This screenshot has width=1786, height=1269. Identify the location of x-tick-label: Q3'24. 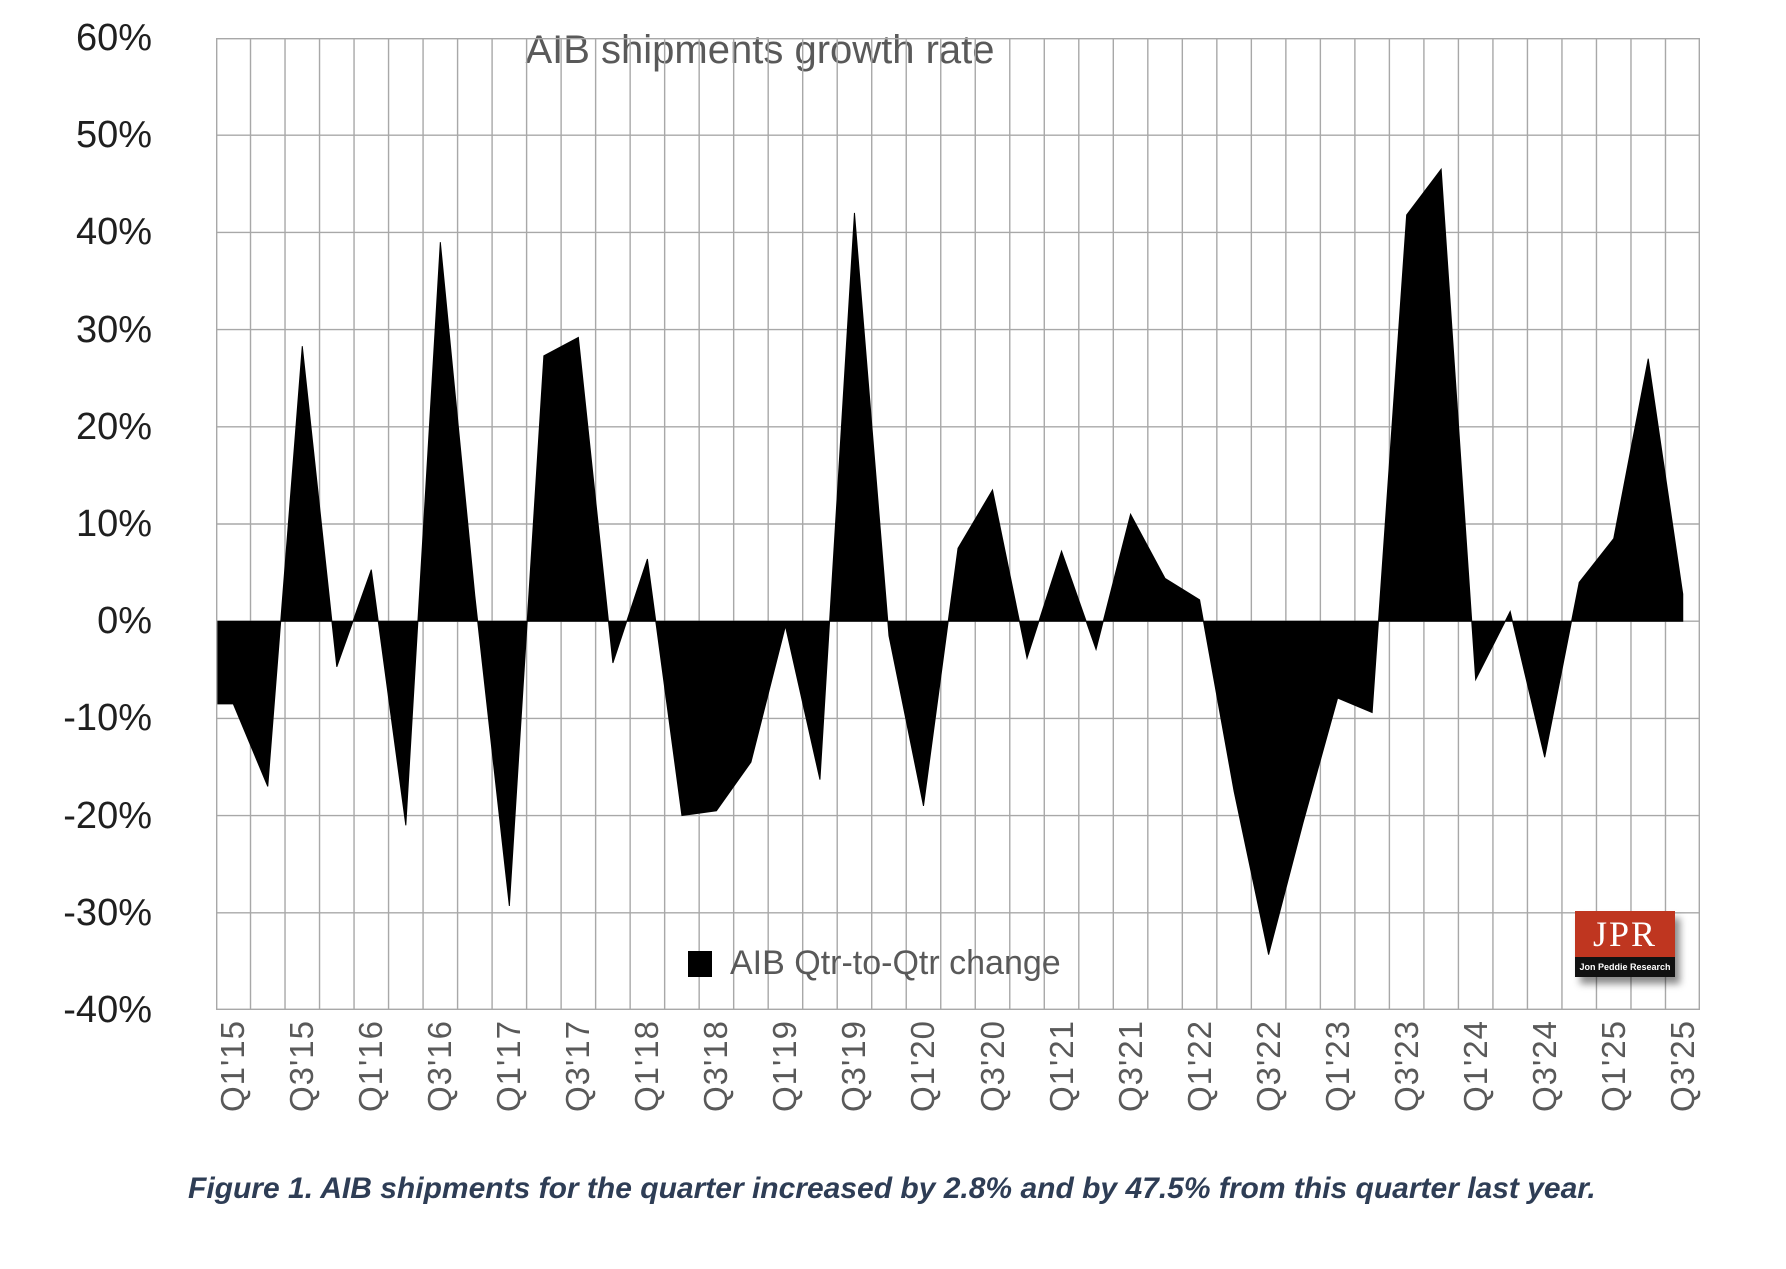
(1544, 1066).